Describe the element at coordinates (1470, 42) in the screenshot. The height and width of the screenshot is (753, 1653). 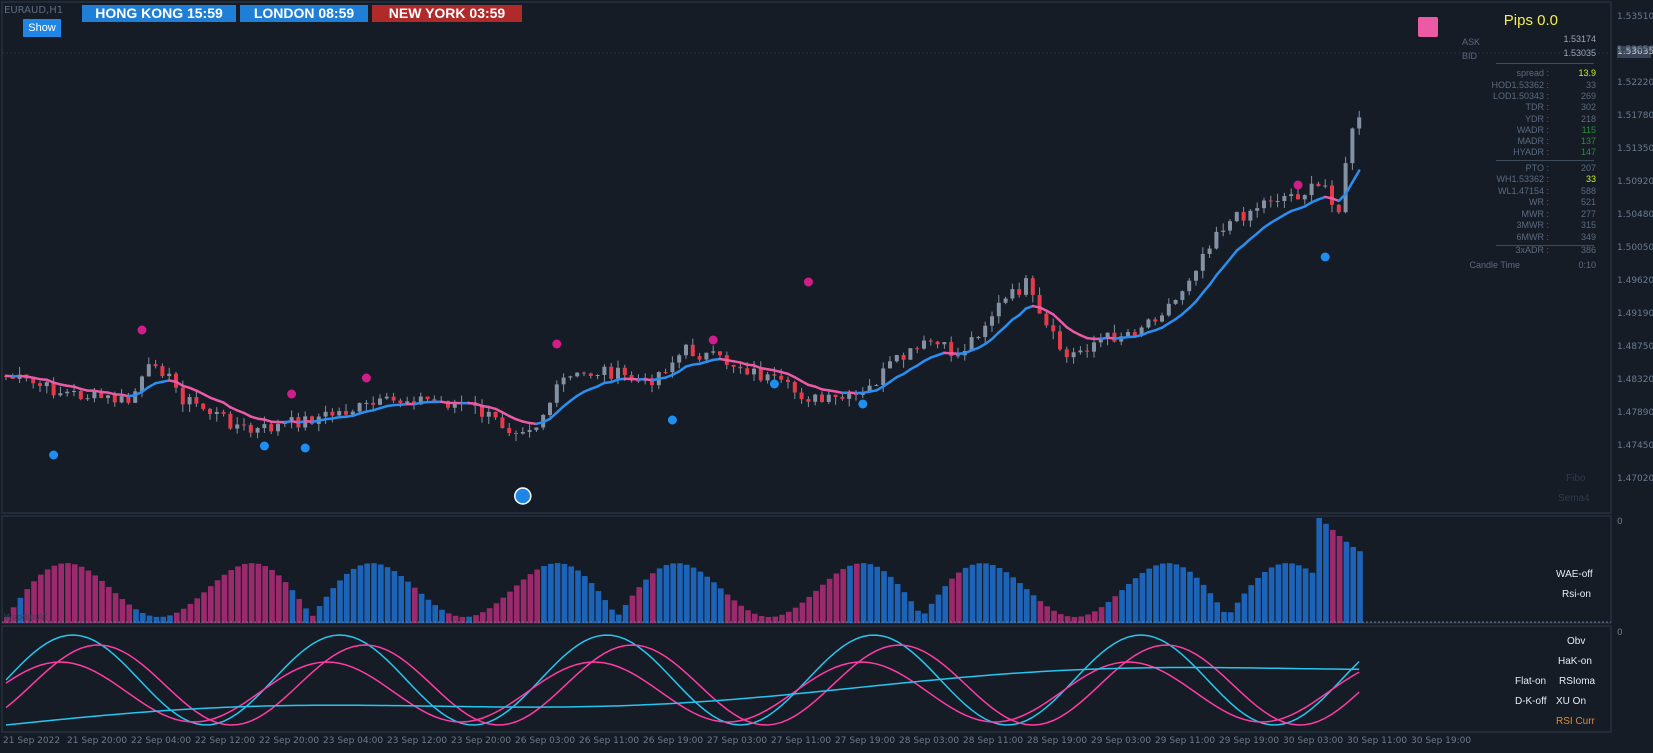
I see `ask-label: ASK` at that location.